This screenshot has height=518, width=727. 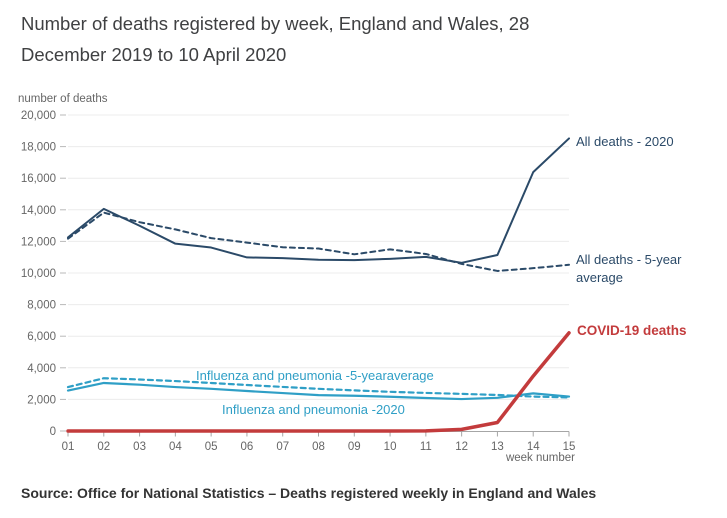 What do you see at coordinates (247, 447) in the screenshot?
I see `svg-text: 06` at bounding box center [247, 447].